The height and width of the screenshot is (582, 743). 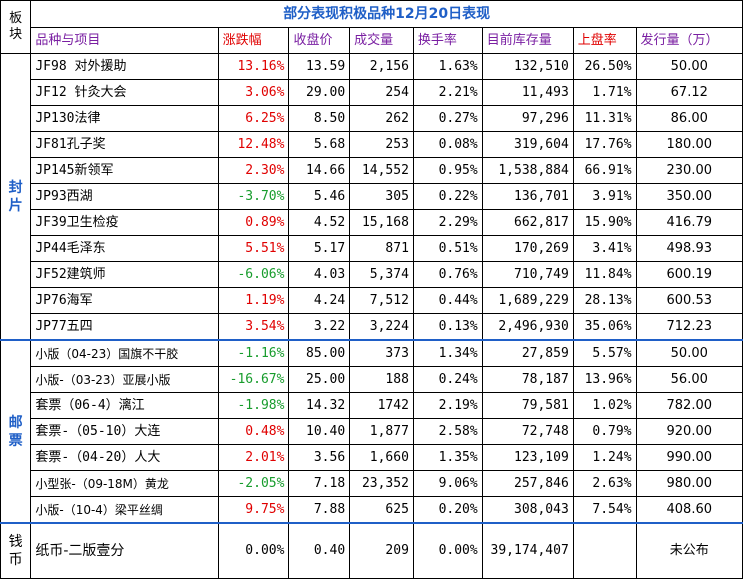 I want to click on listing-cell: 0.79%, so click(x=604, y=431).